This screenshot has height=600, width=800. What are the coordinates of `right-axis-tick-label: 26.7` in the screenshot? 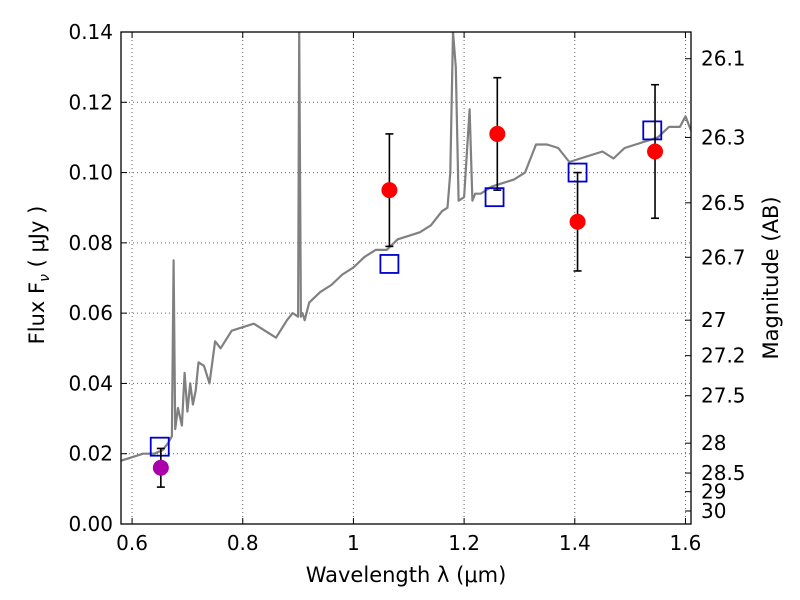 It's located at (723, 257).